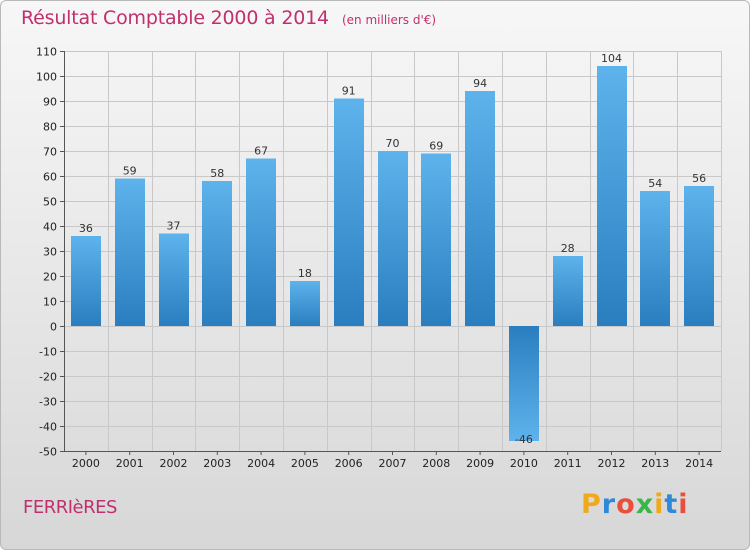  Describe the element at coordinates (568, 291) in the screenshot. I see `bar-2011` at that location.